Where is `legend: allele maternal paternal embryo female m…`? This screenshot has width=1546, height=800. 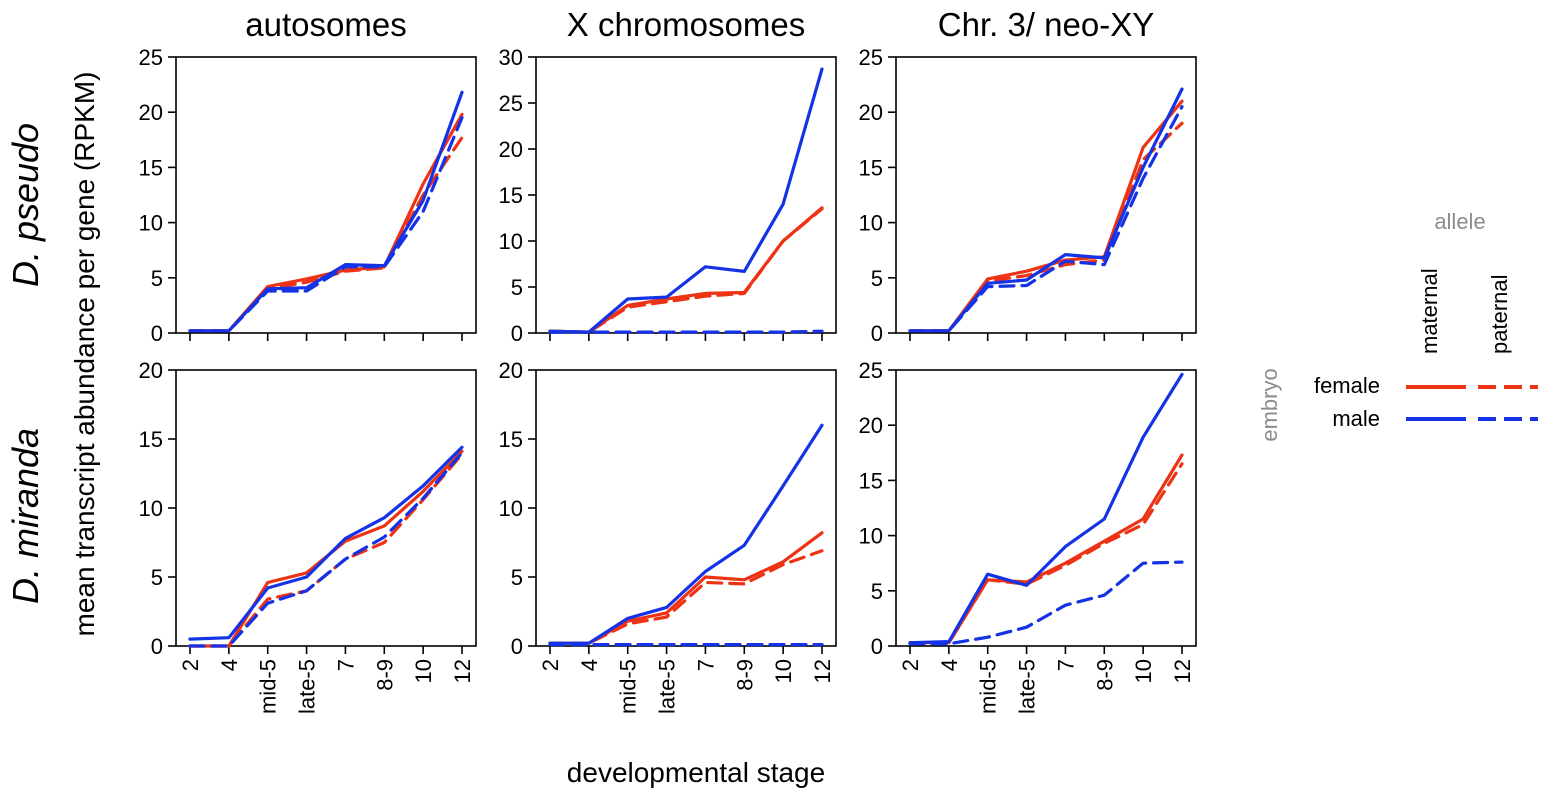
legend: allele maternal paternal embryo female m… is located at coordinates (1397, 325).